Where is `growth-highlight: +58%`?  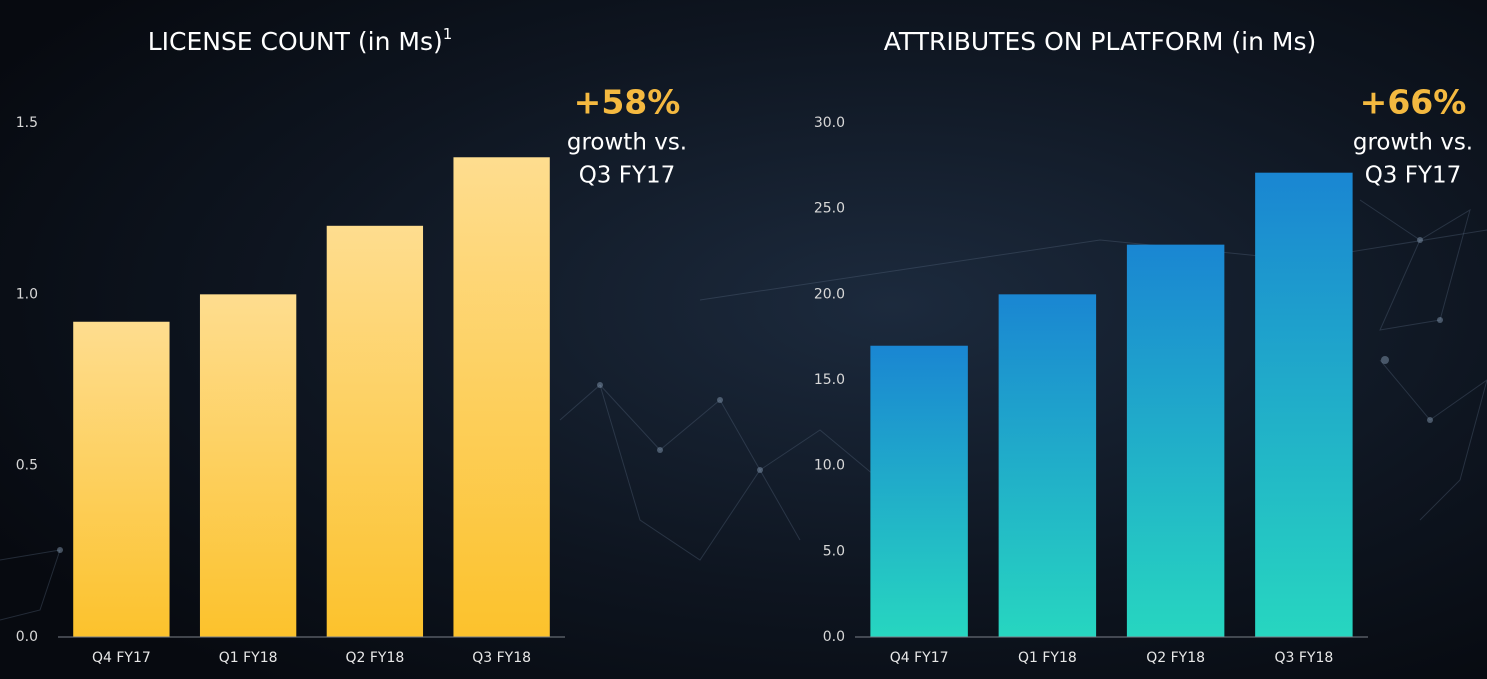 growth-highlight: +58% is located at coordinates (627, 102).